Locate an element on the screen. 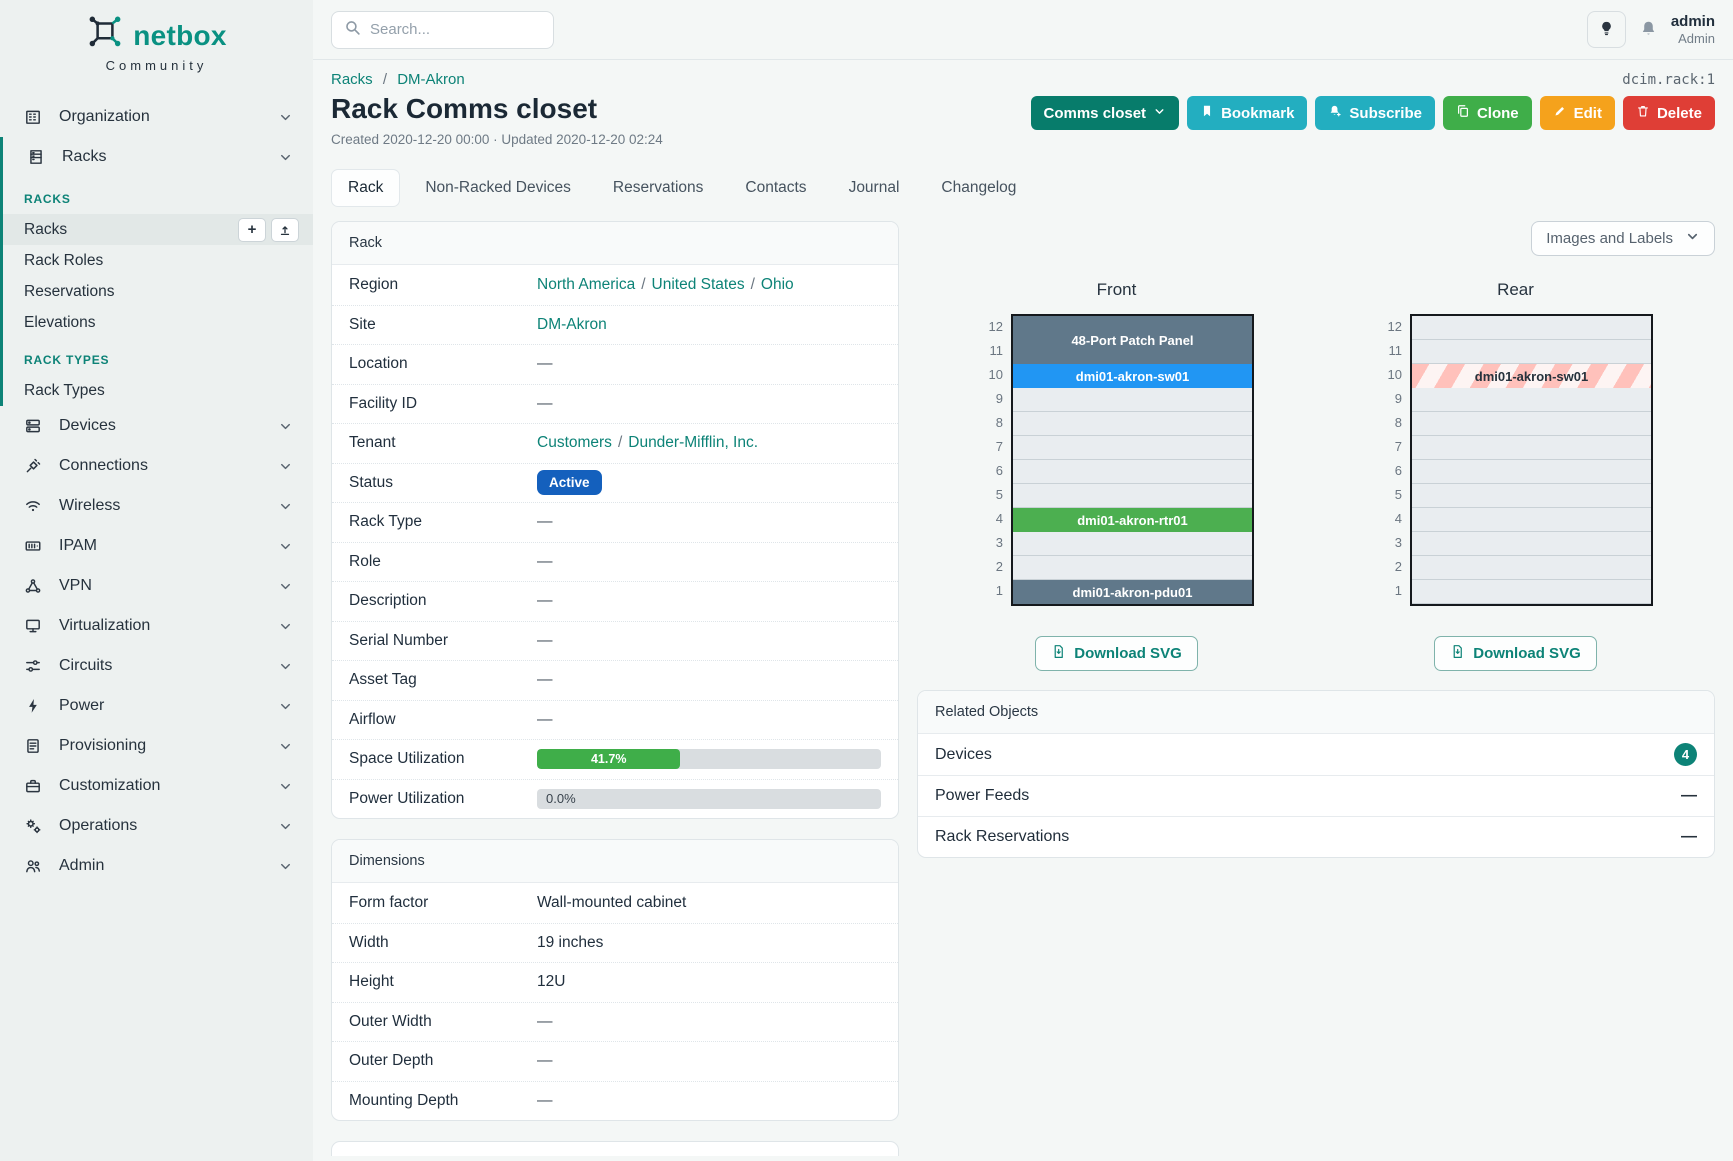 Image resolution: width=1733 pixels, height=1161 pixels. region-link: United States is located at coordinates (698, 284).